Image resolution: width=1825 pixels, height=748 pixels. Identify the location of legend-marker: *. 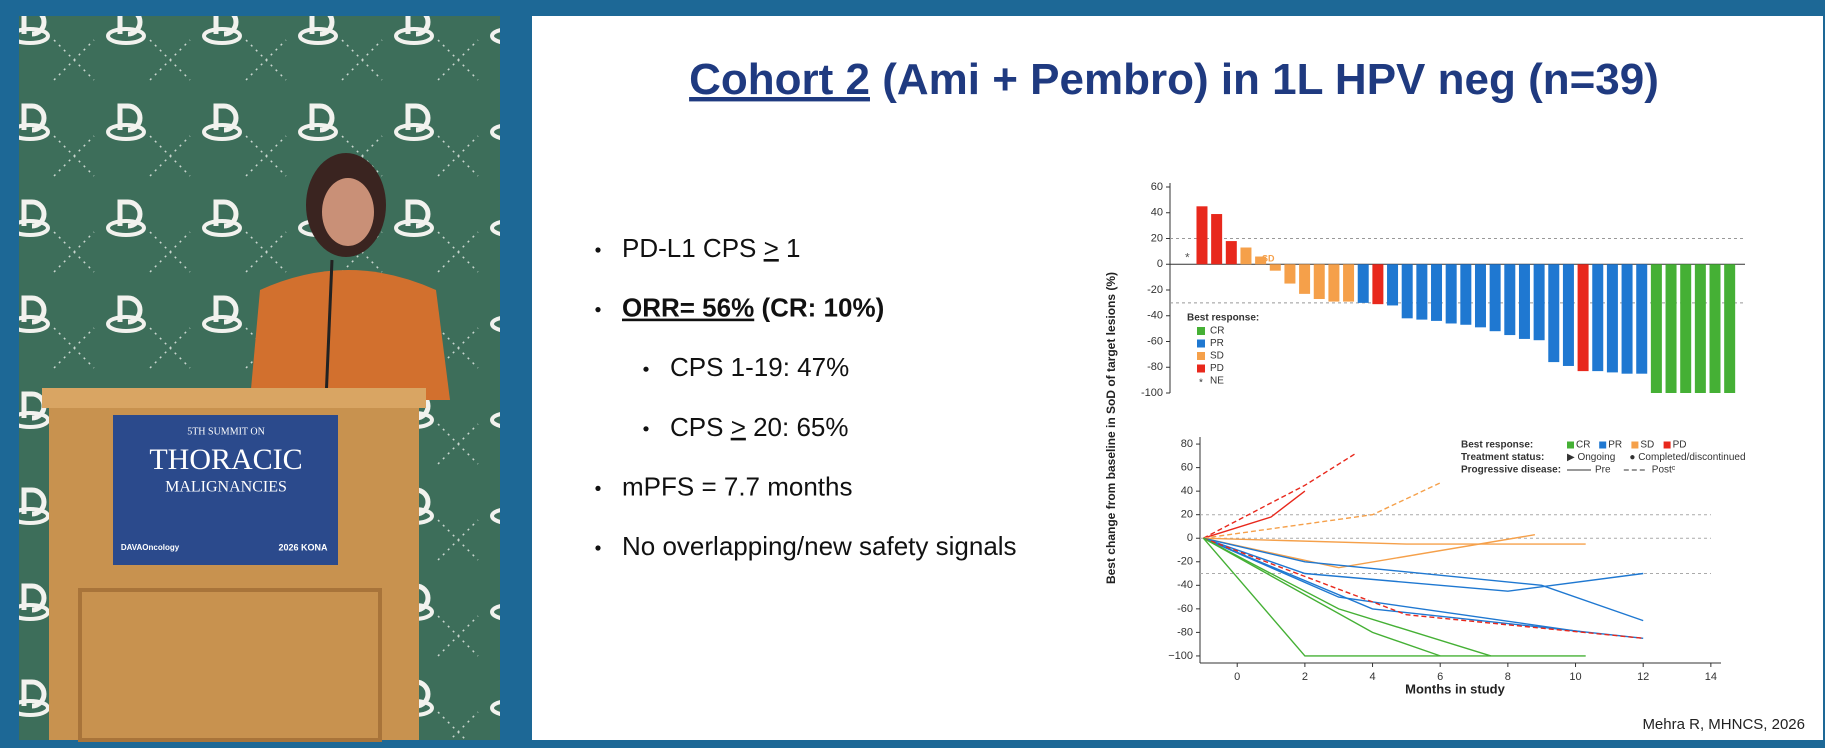
(1201, 383).